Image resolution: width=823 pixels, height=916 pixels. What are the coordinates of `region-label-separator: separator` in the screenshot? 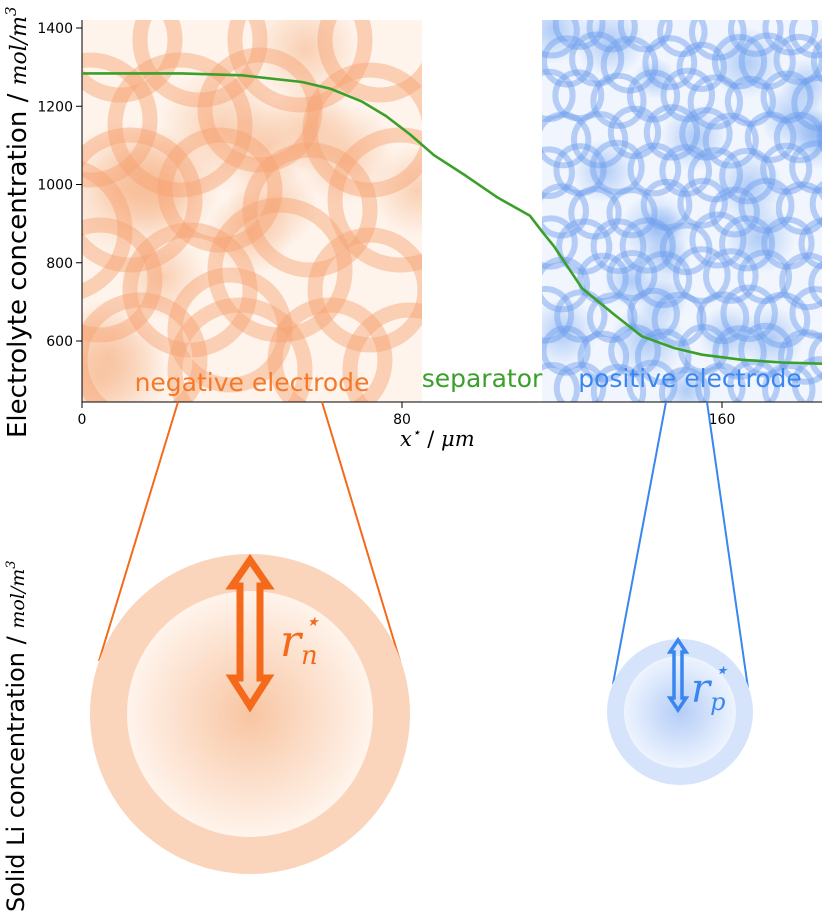 It's located at (482, 378).